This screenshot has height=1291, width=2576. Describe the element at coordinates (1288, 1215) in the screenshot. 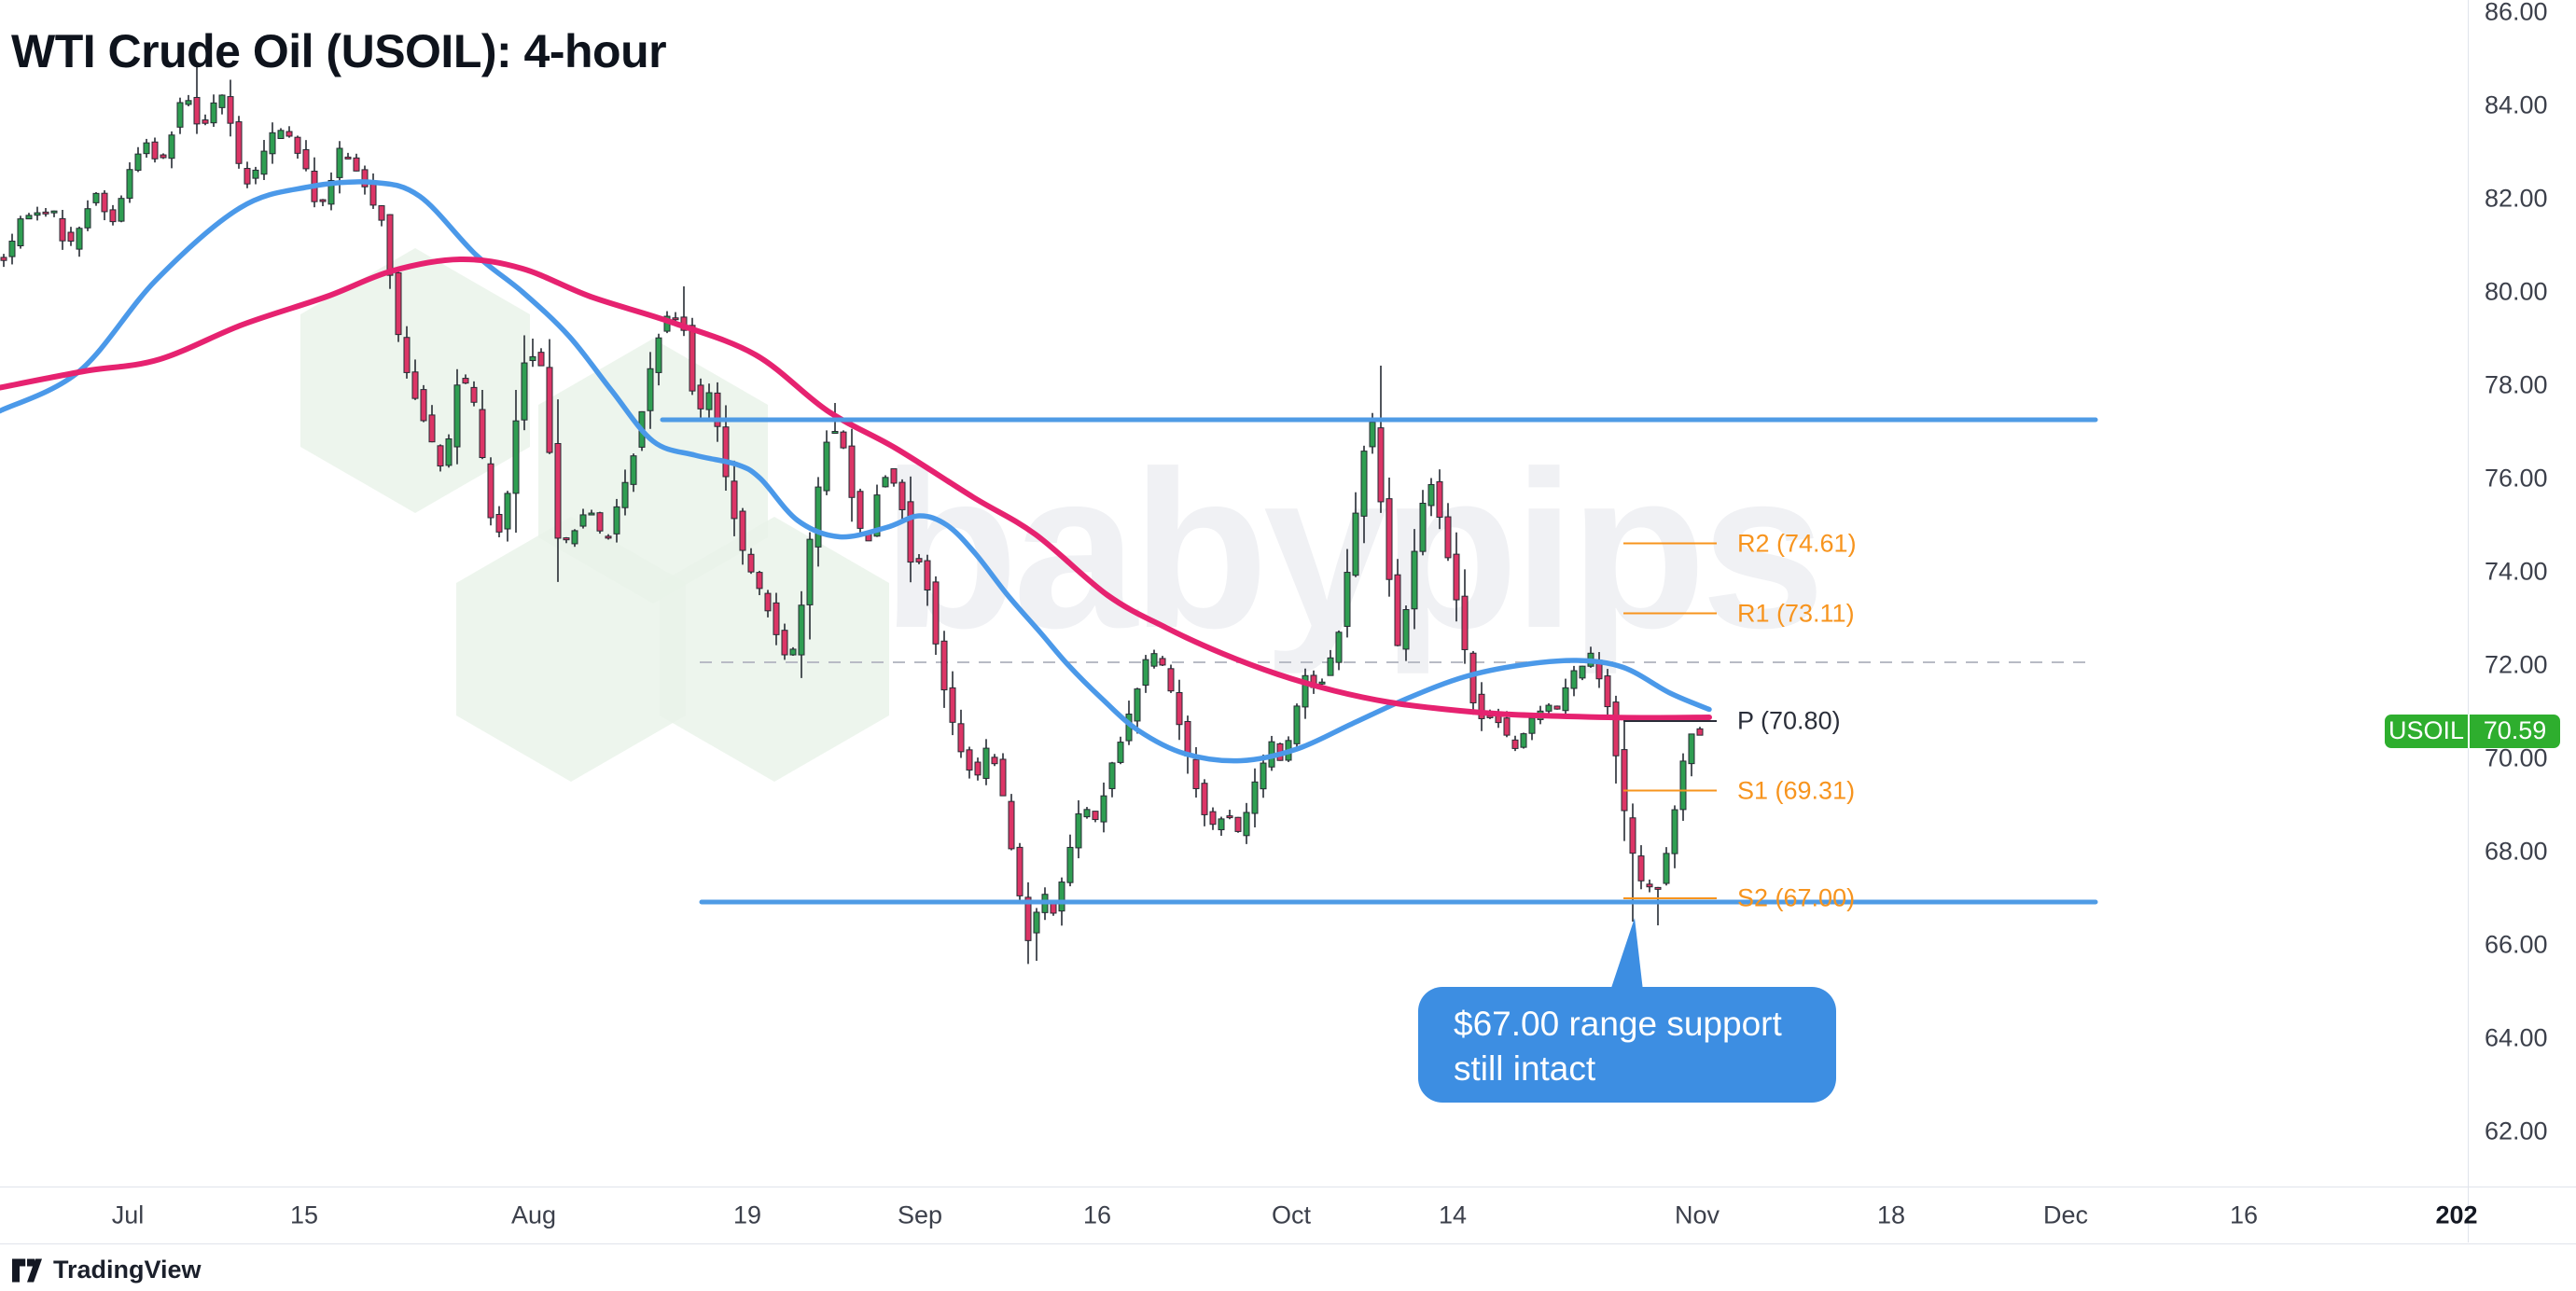

I see `time-axis: Jul 15 Aug 19 Sep 16 Oct 14 Nov 18 Dec 16 202` at that location.